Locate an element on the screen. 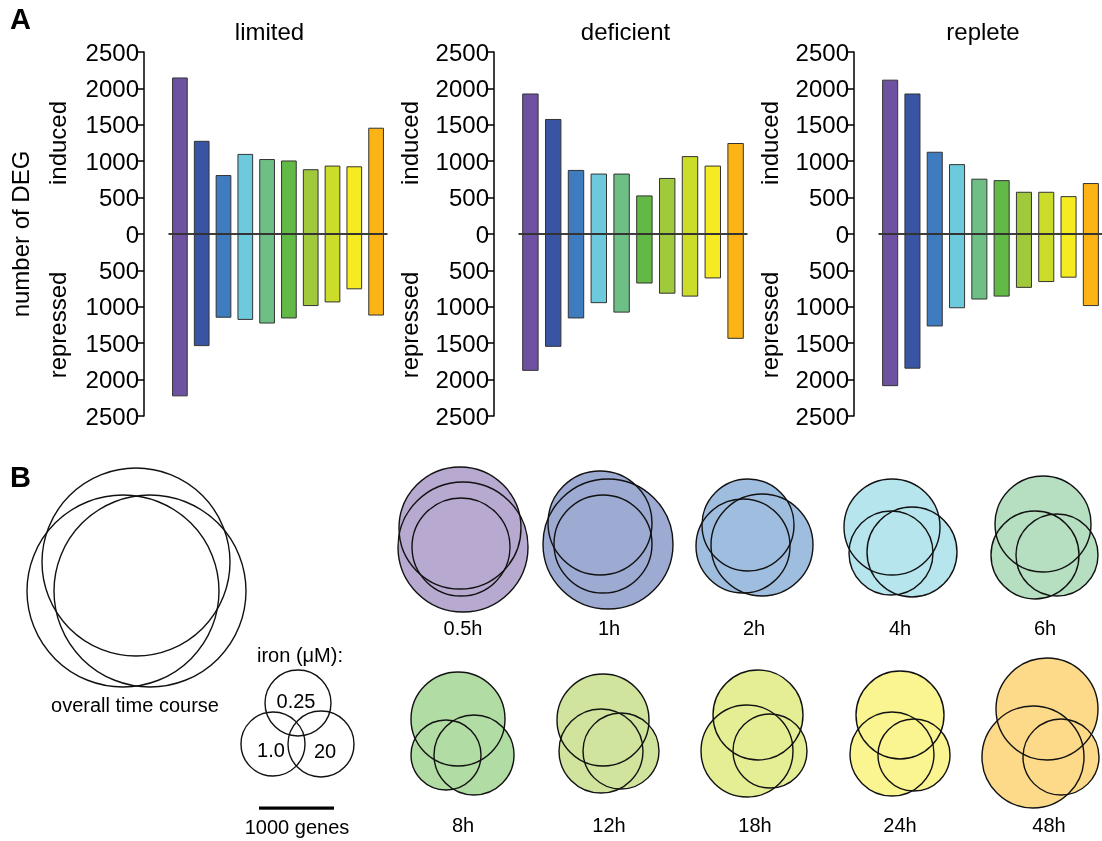 The width and height of the screenshot is (1102, 841). text: 1h is located at coordinates (609, 628).